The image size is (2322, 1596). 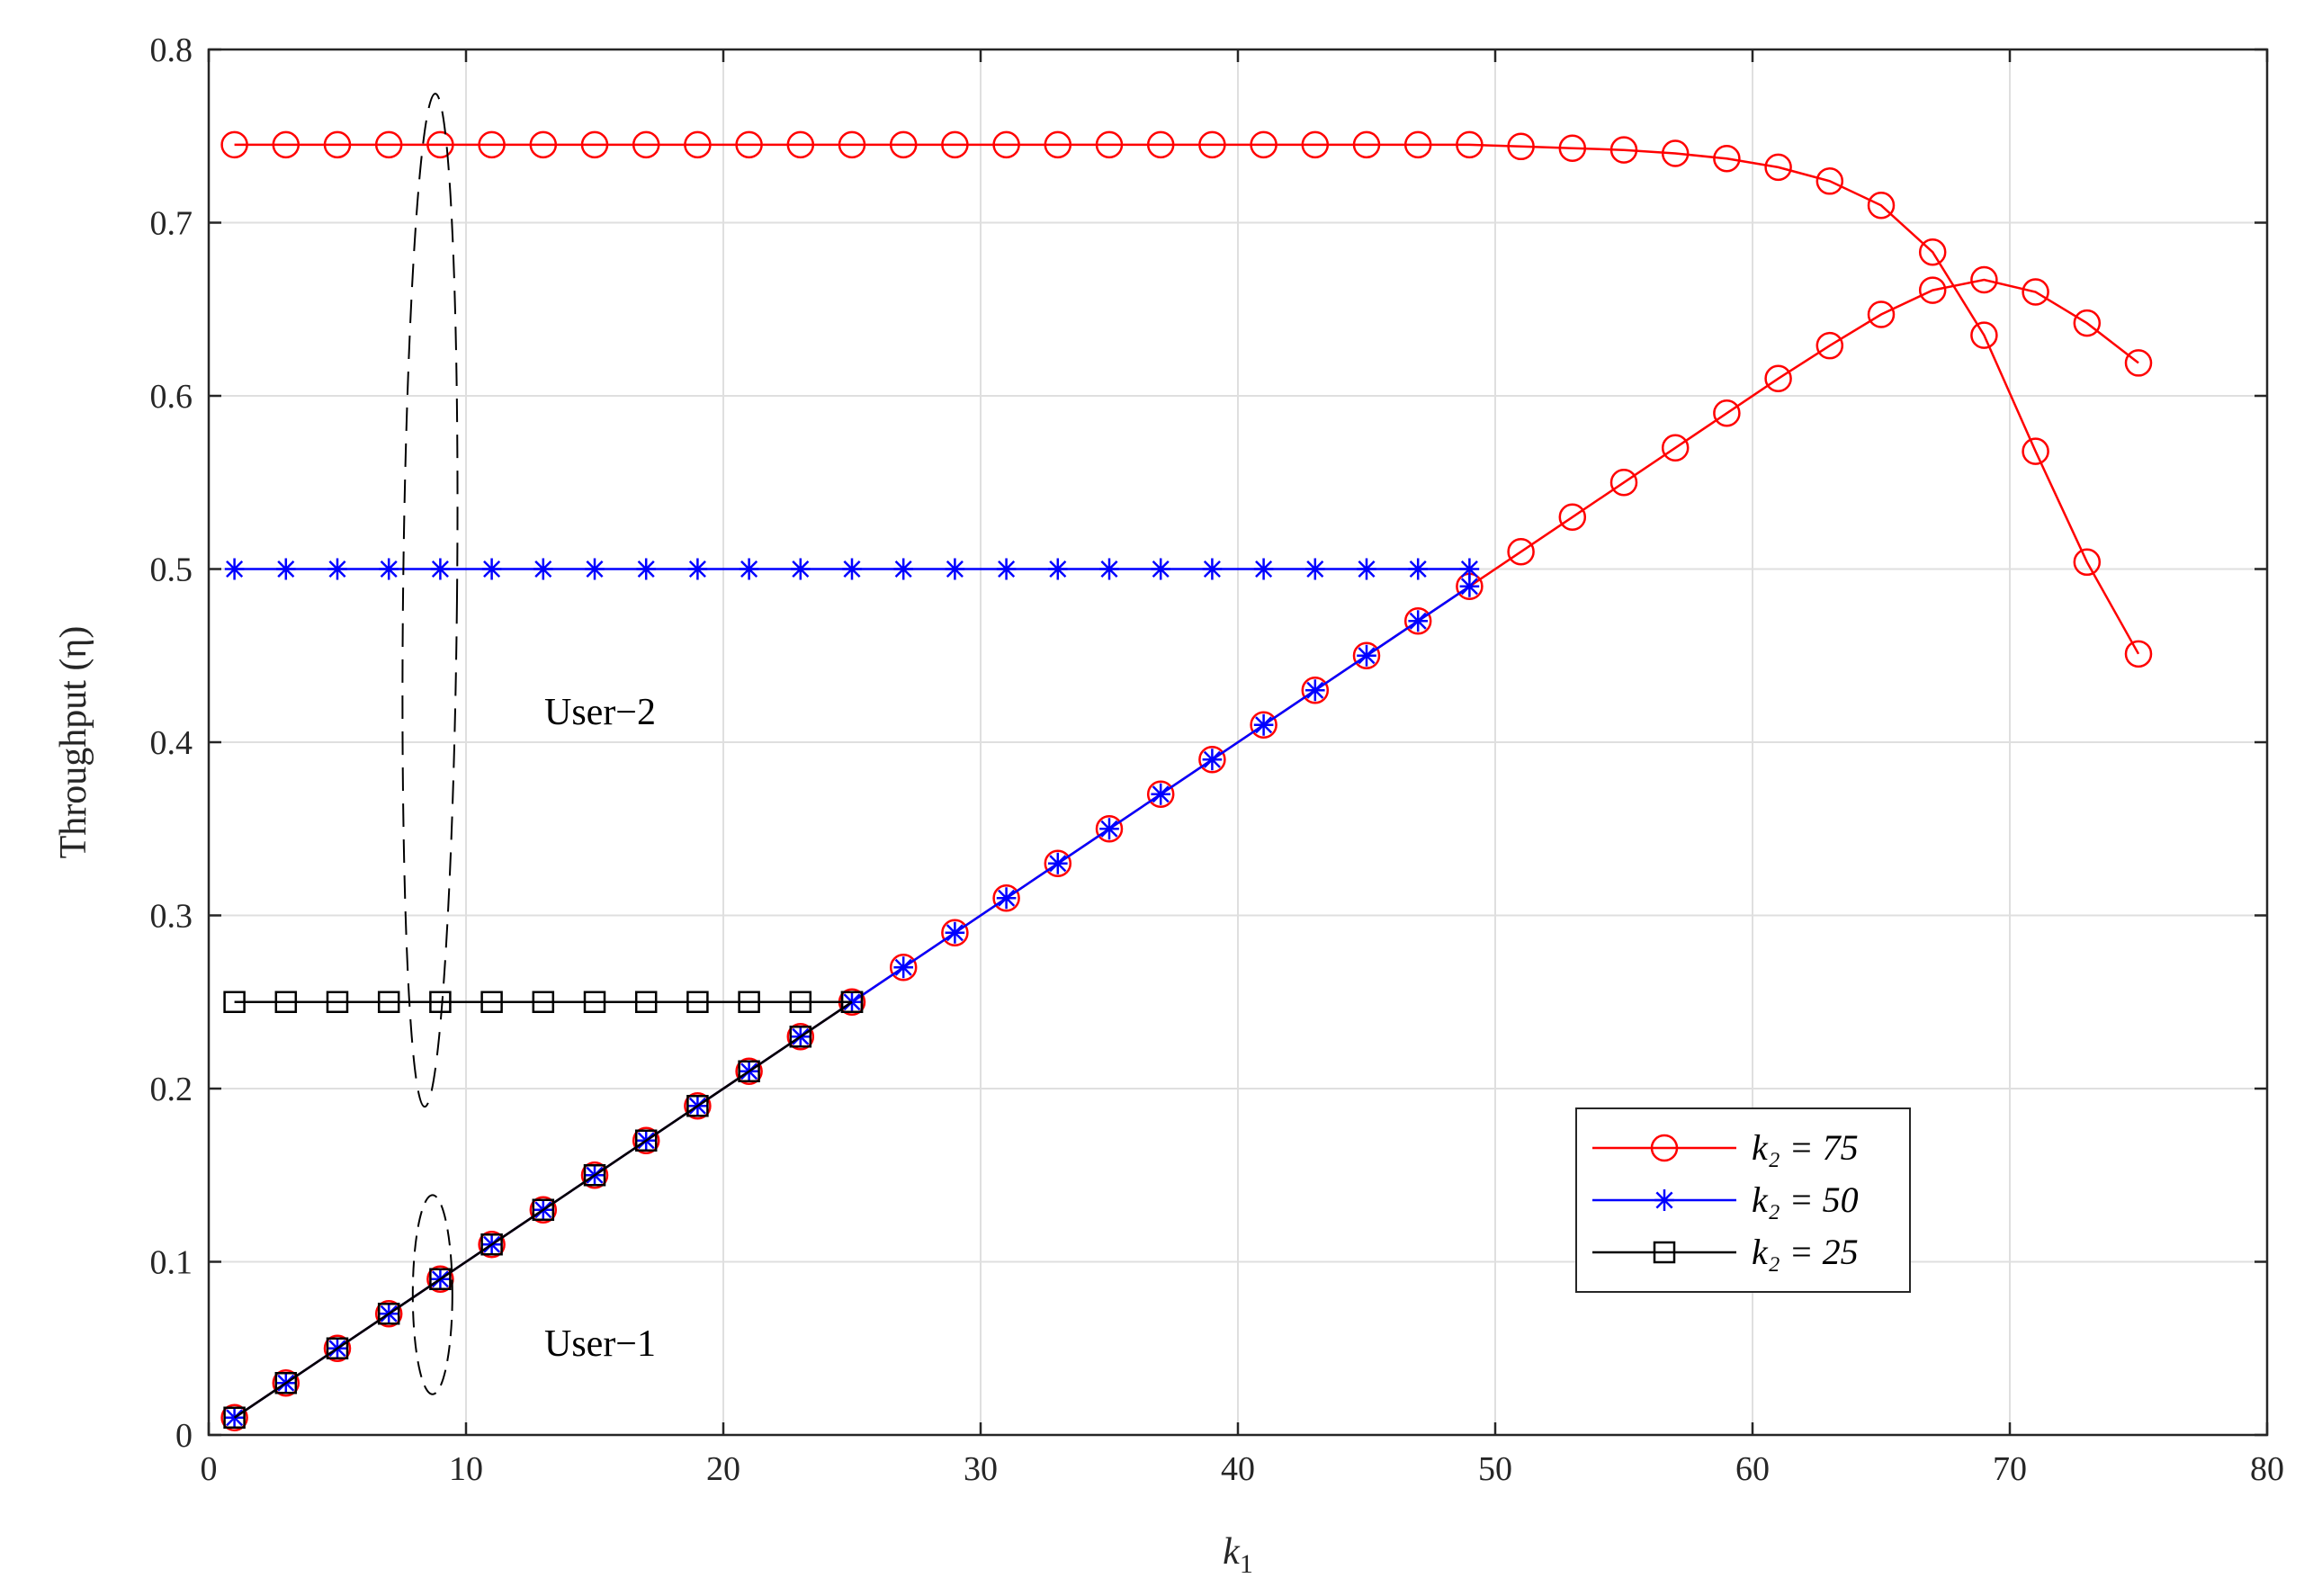 I want to click on legend-label: k₂ = 25, so click(x=1805, y=1252).